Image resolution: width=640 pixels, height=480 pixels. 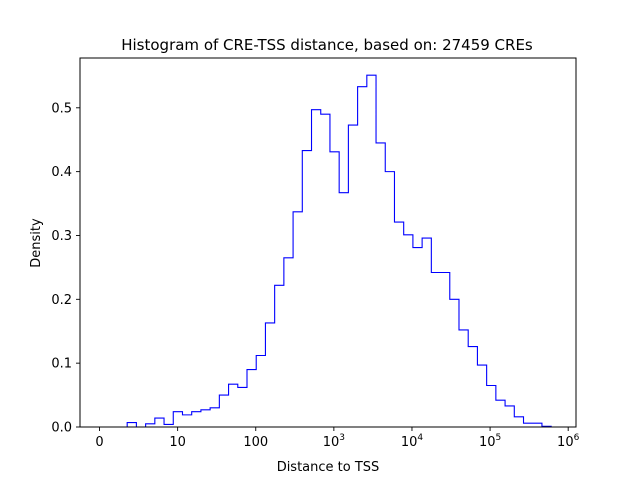 What do you see at coordinates (61, 300) in the screenshot?
I see `y-tick-label: 0.2` at bounding box center [61, 300].